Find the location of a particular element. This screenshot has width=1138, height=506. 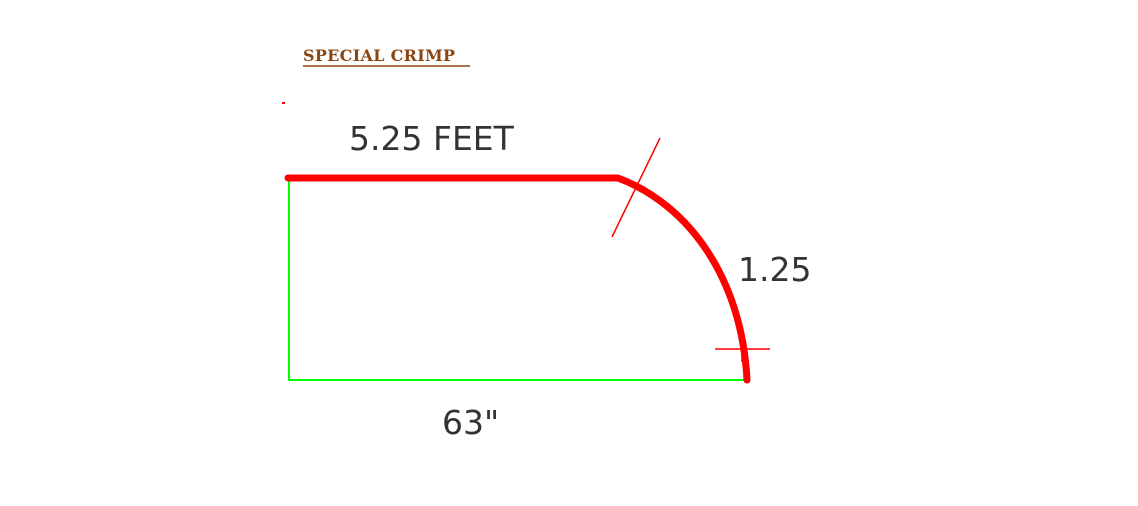

arc-dimension-label: 1.25 is located at coordinates (774, 269).